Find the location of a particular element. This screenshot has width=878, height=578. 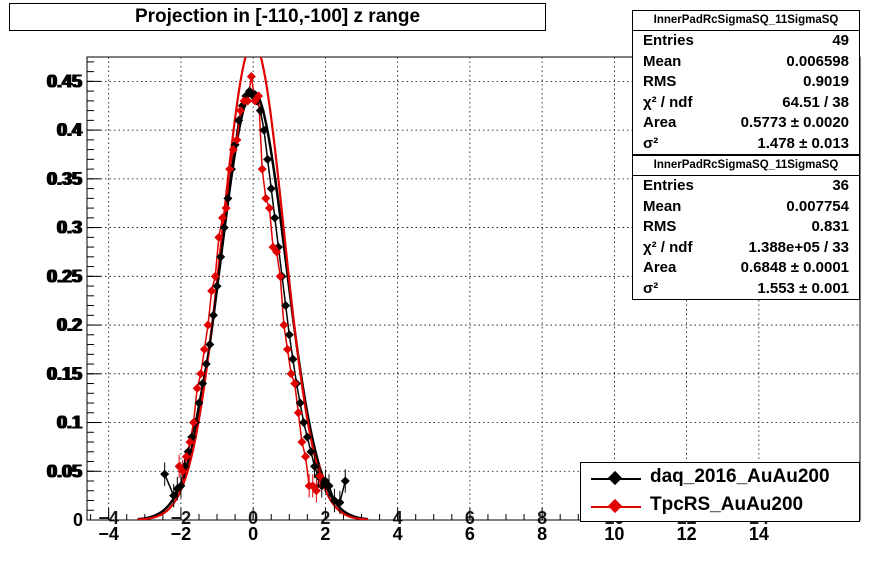

y-tick-label: 0.3 is located at coordinates (70, 228).